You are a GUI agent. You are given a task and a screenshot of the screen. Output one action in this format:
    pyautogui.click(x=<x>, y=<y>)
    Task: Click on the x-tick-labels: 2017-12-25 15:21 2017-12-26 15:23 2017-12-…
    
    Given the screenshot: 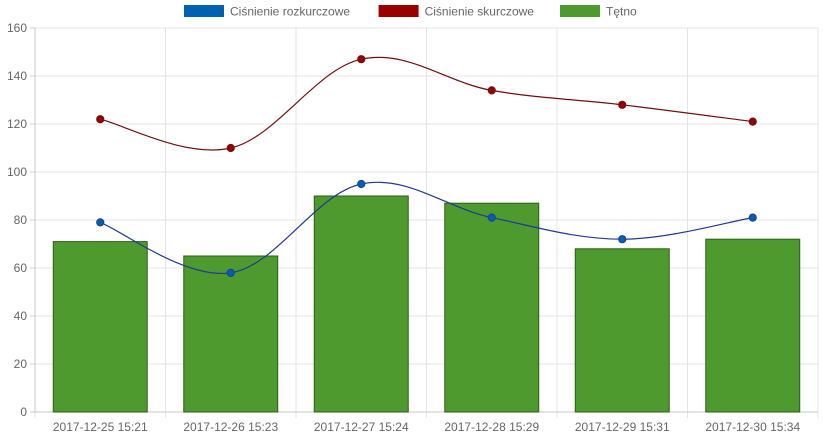 What is the action you would take?
    pyautogui.click(x=427, y=427)
    